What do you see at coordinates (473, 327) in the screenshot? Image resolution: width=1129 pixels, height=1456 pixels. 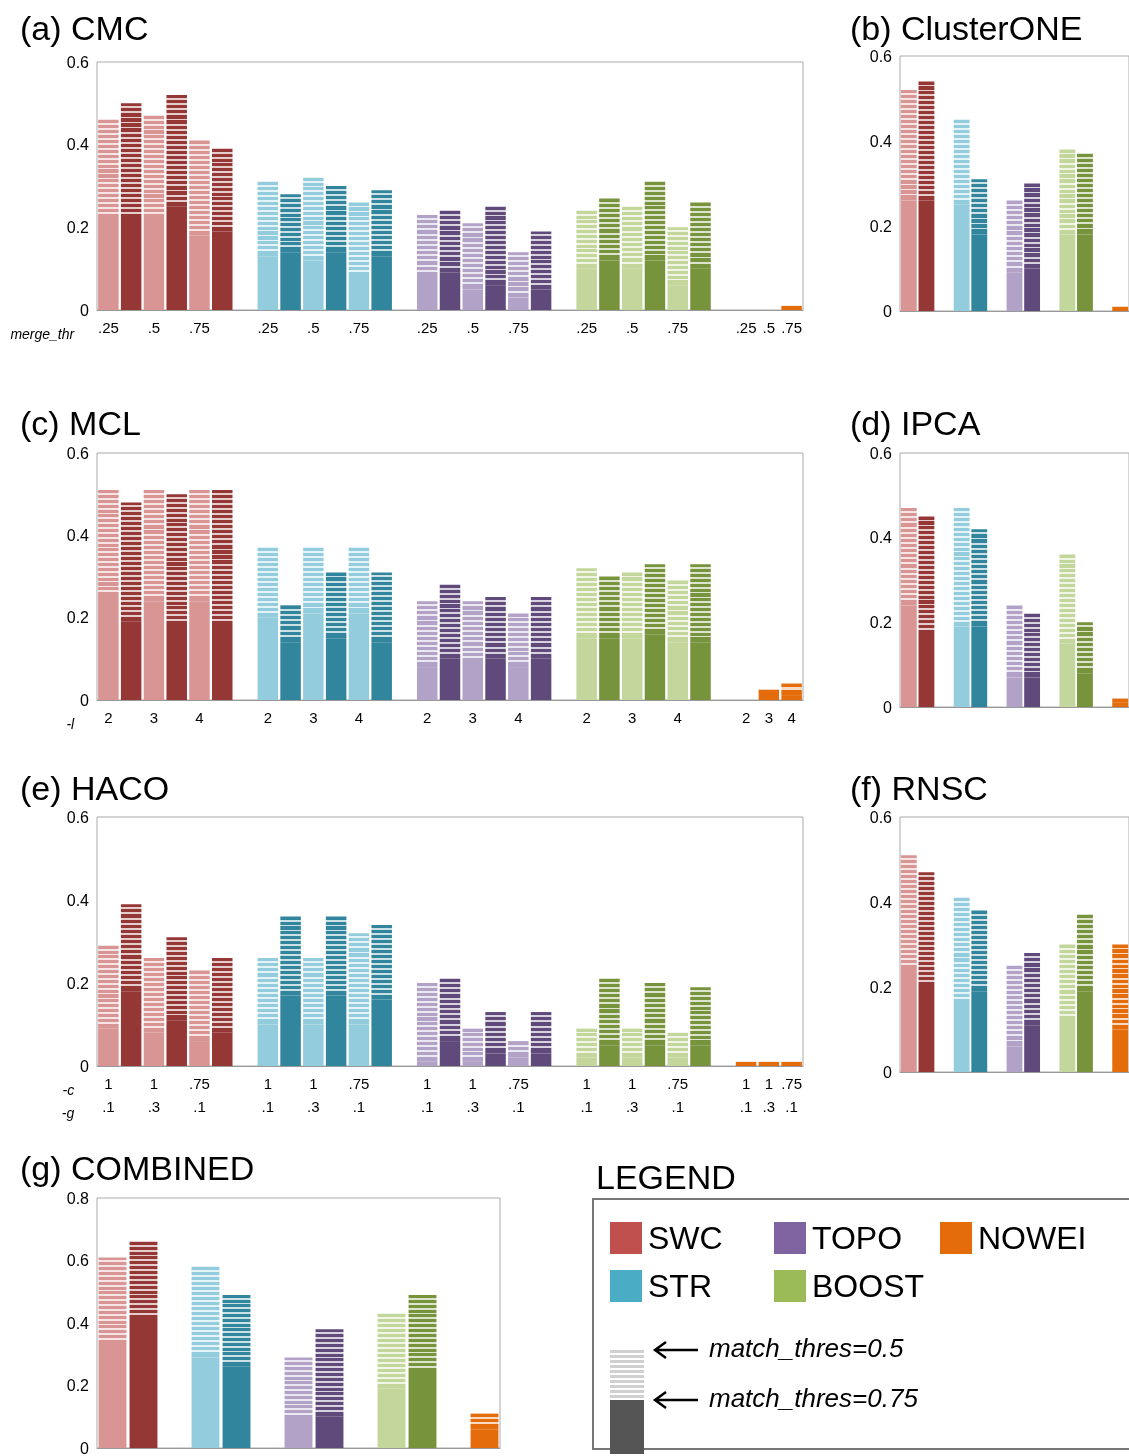 I see `x-tick-label: .5` at bounding box center [473, 327].